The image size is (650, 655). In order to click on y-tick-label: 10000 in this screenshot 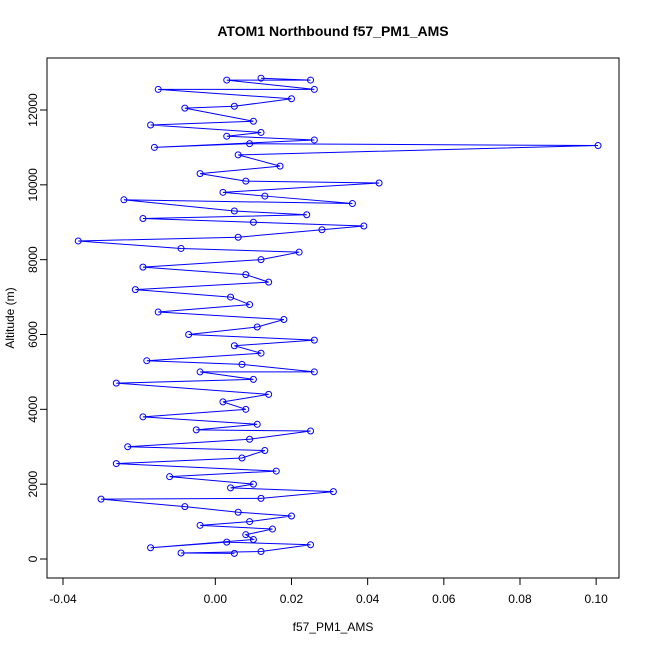, I will do `click(33, 185)`.